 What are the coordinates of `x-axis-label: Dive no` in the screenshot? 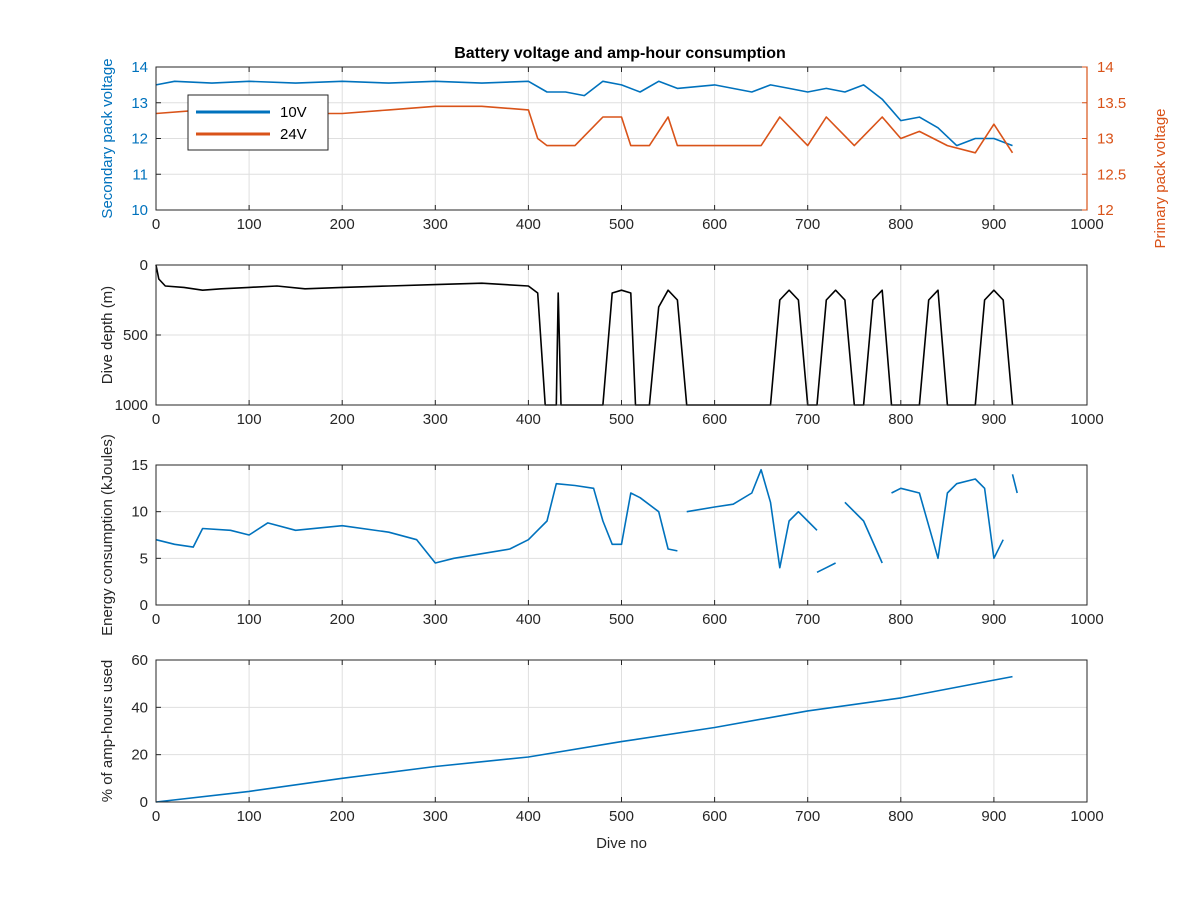 It's located at (621, 843).